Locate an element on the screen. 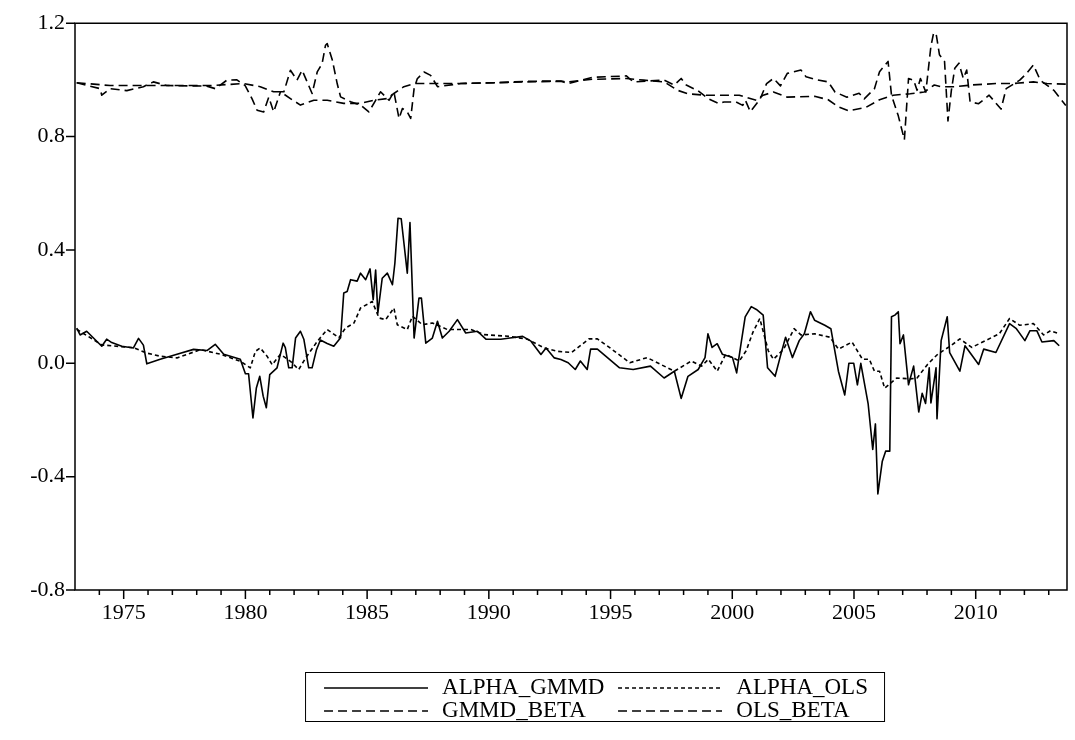  x-tick-label: 2005 is located at coordinates (853, 611).